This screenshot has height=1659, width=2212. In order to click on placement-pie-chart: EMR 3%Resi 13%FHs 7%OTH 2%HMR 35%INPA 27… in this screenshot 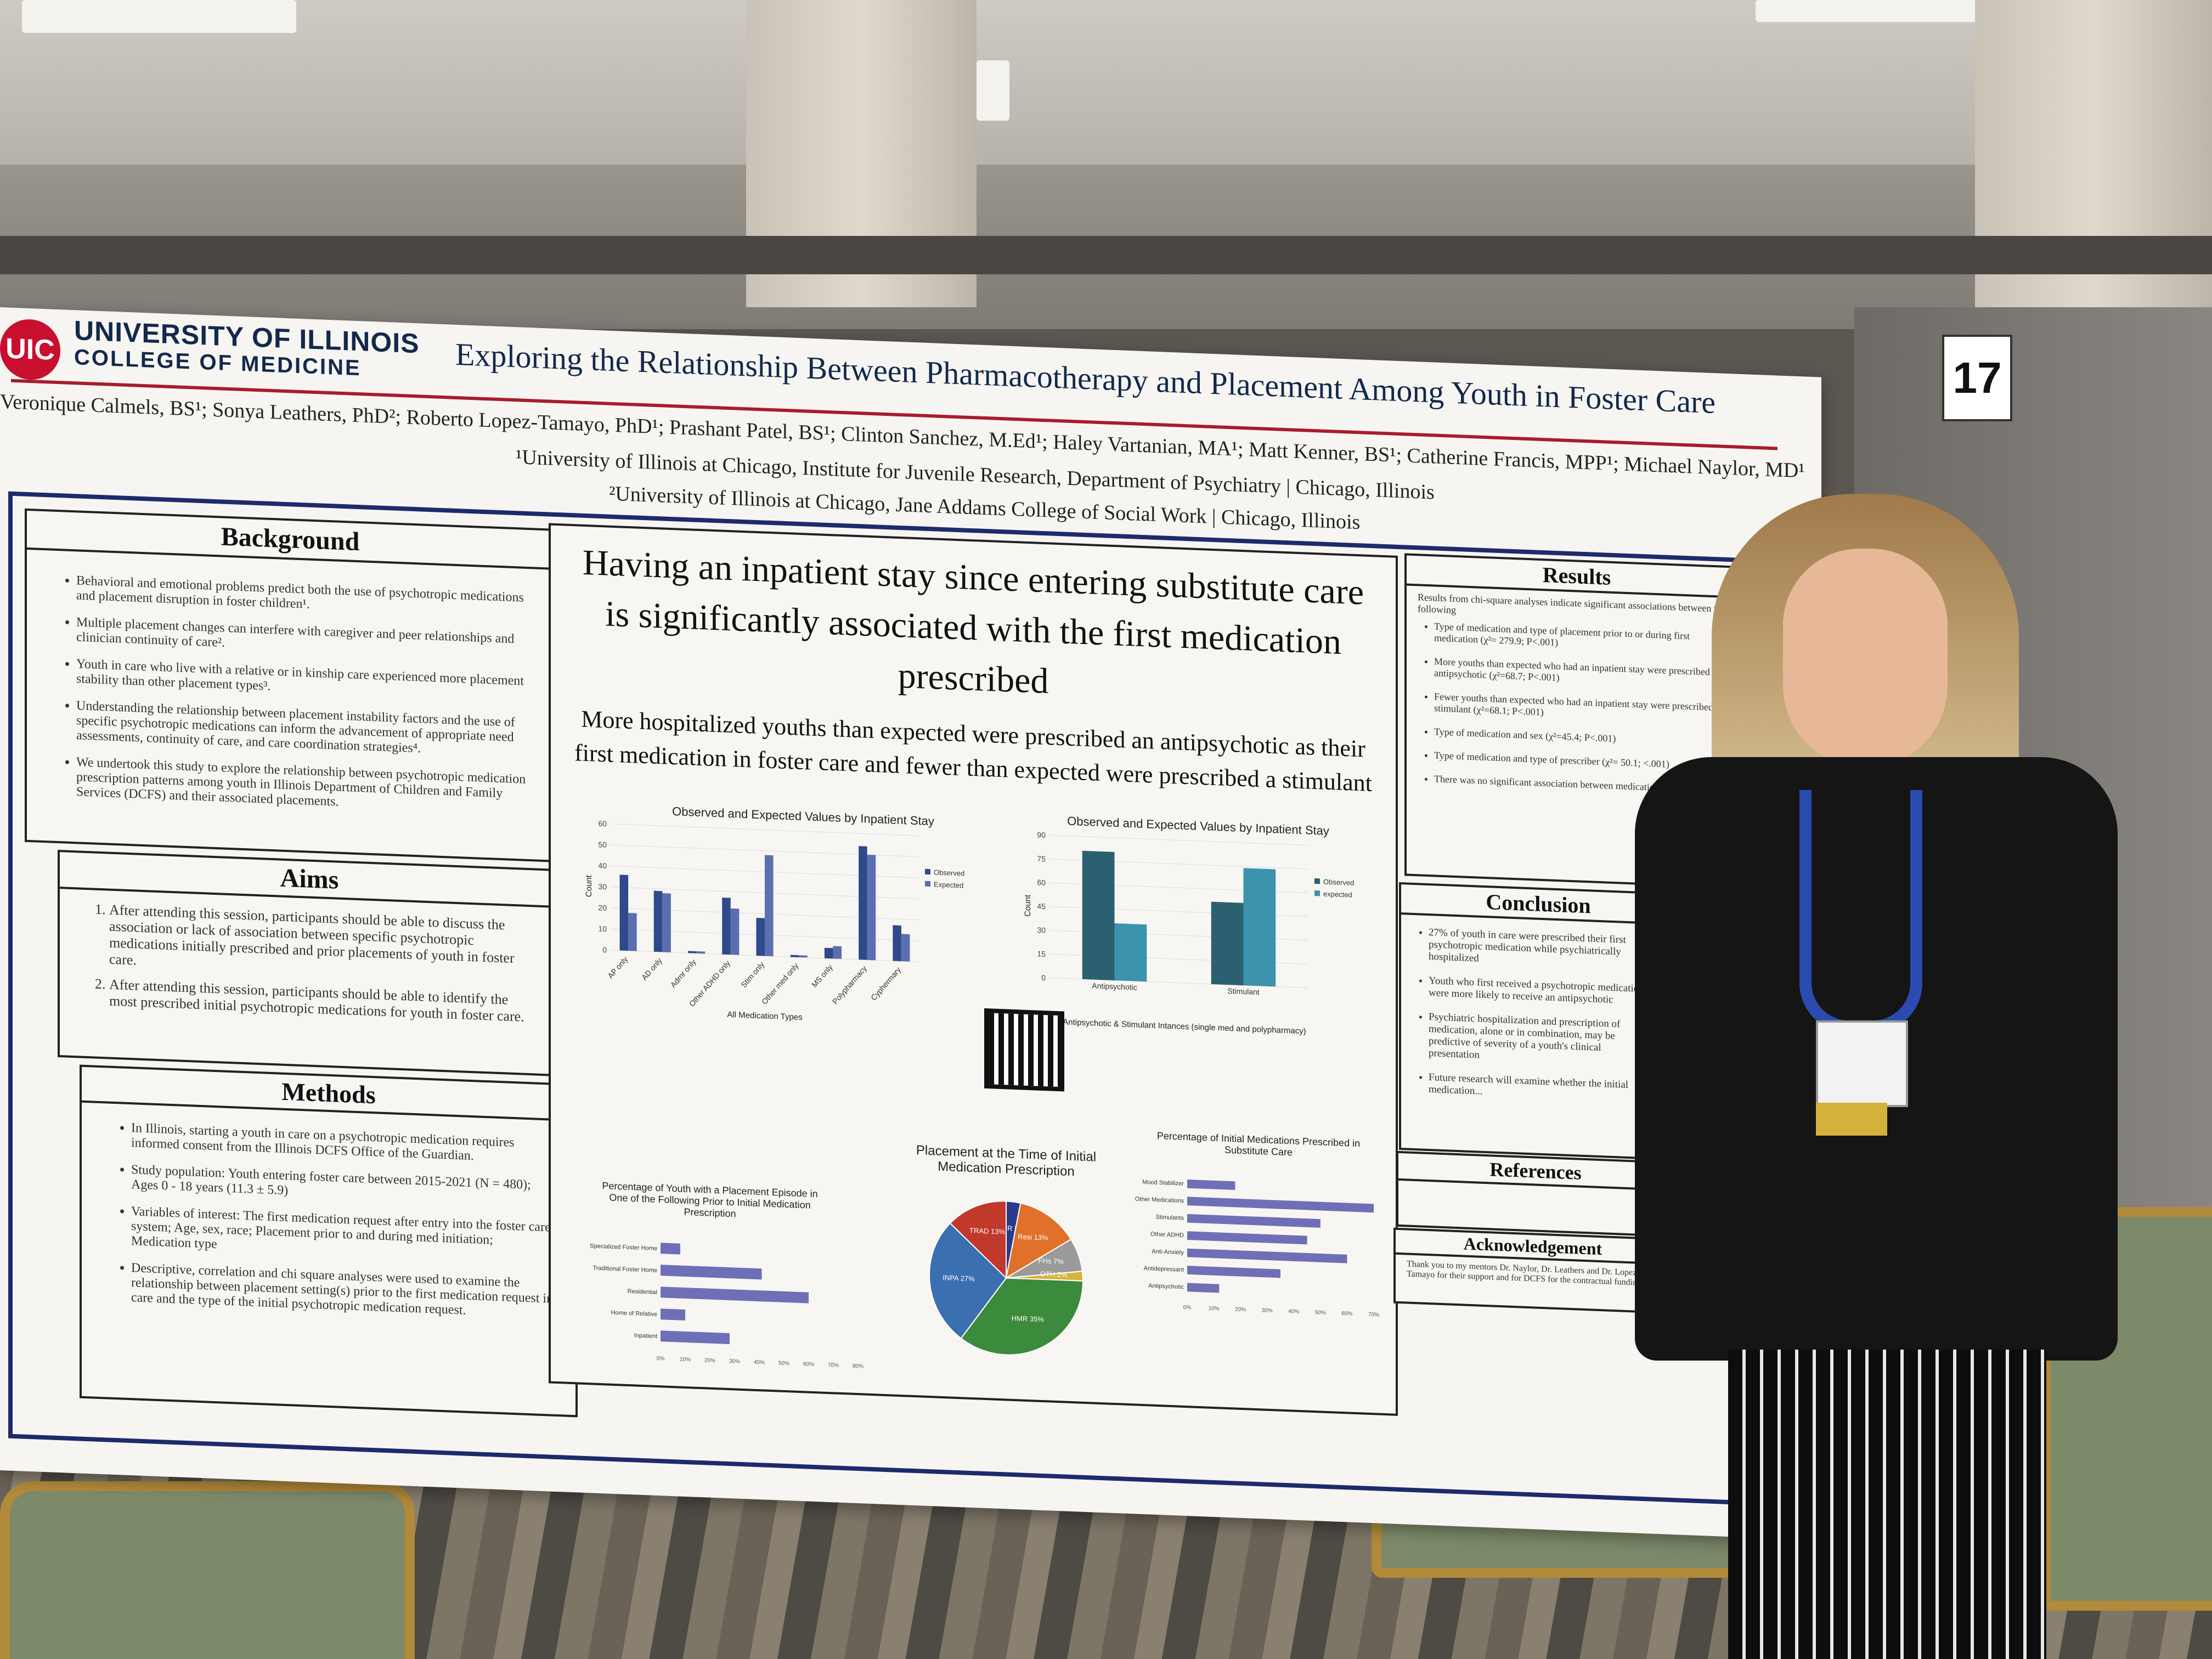, I will do `click(1007, 1278)`.